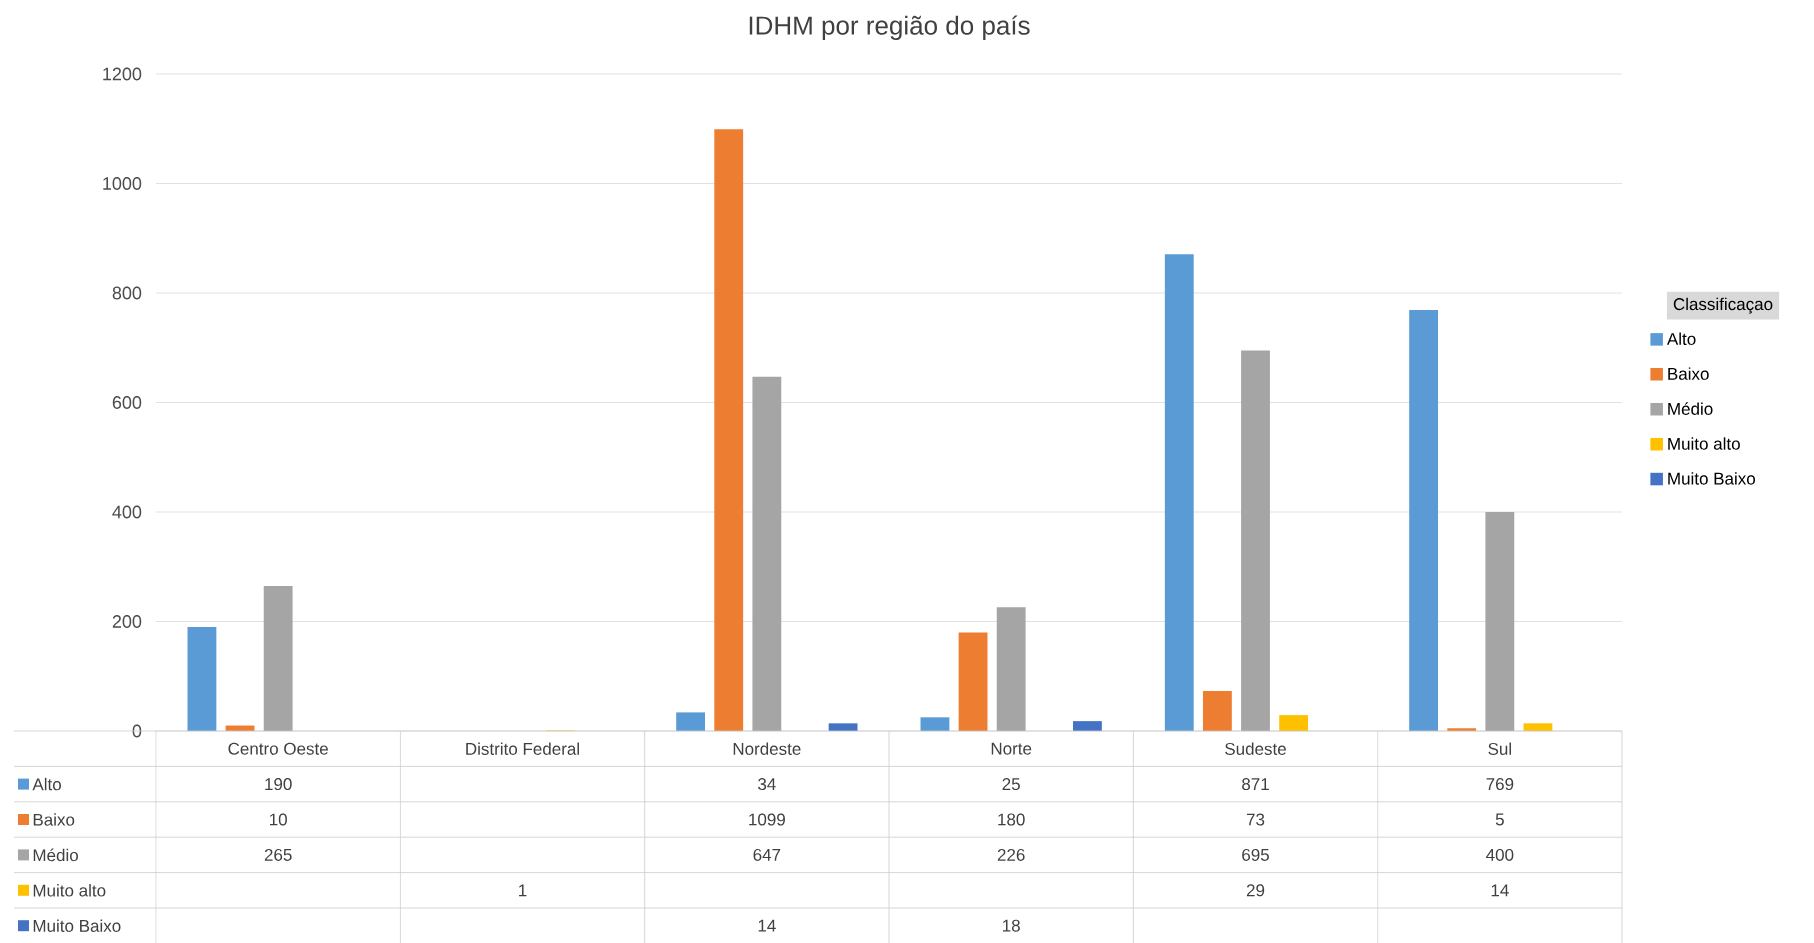 Image resolution: width=1814 pixels, height=943 pixels. I want to click on y-tick-label: 0, so click(137, 731).